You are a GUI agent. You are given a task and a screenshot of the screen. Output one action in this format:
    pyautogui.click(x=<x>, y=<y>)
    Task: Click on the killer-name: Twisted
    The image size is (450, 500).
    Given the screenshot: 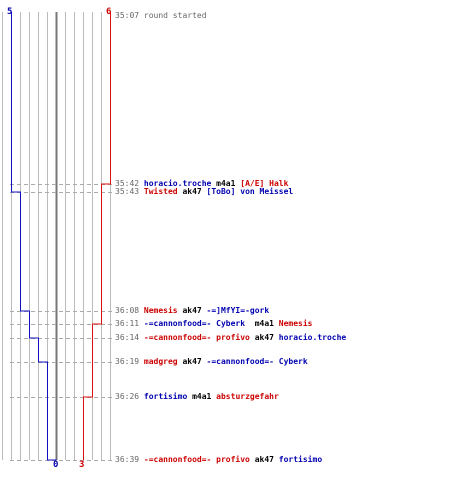 What is the action you would take?
    pyautogui.click(x=160, y=191)
    